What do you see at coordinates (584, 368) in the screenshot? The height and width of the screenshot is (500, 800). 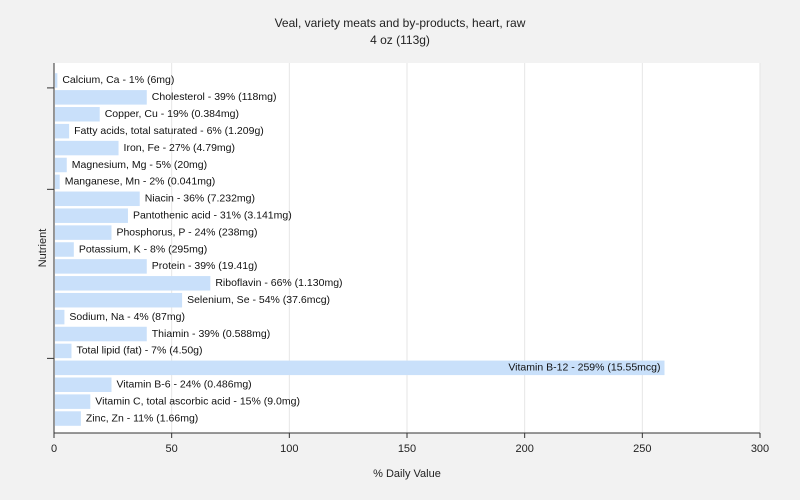 I see `bar-label-17: Vitamin B-12 - 259% (15.55mcg)` at bounding box center [584, 368].